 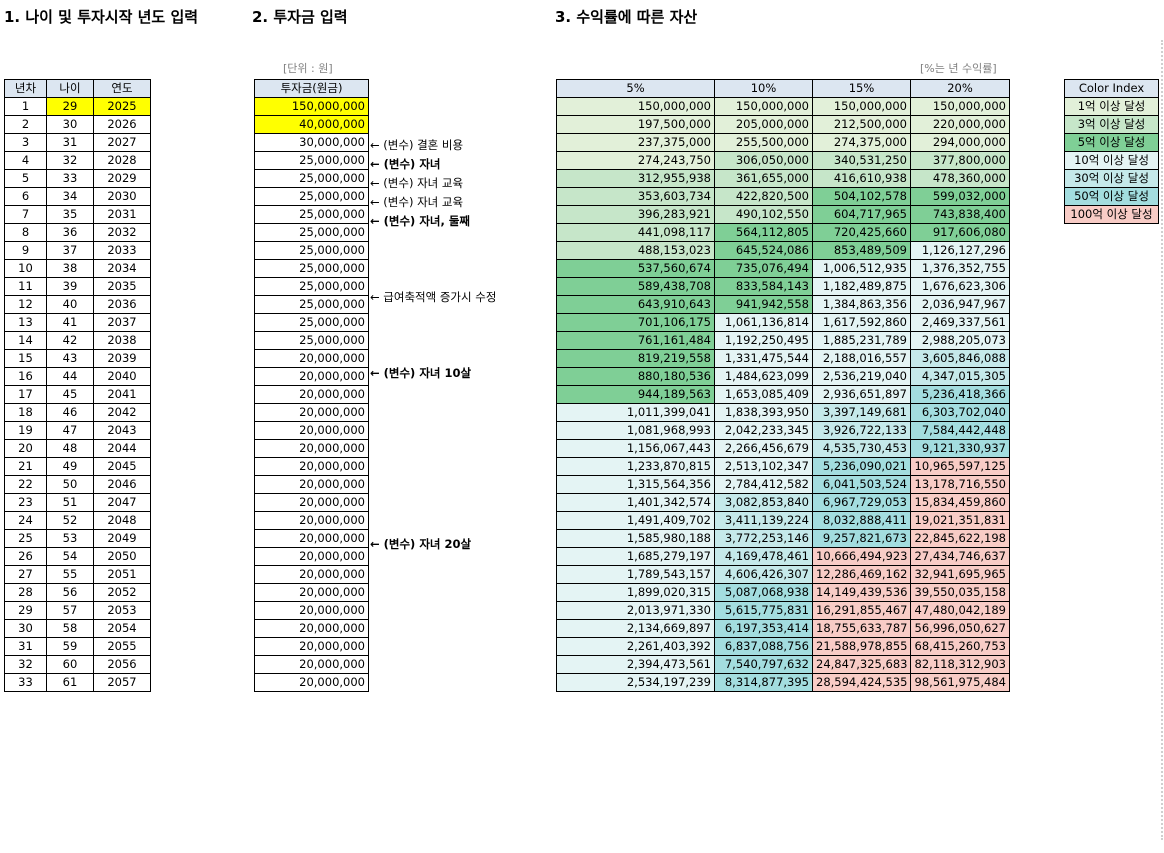 I want to click on annotation-note: ← (변수) 자녀 20살, so click(x=420, y=544).